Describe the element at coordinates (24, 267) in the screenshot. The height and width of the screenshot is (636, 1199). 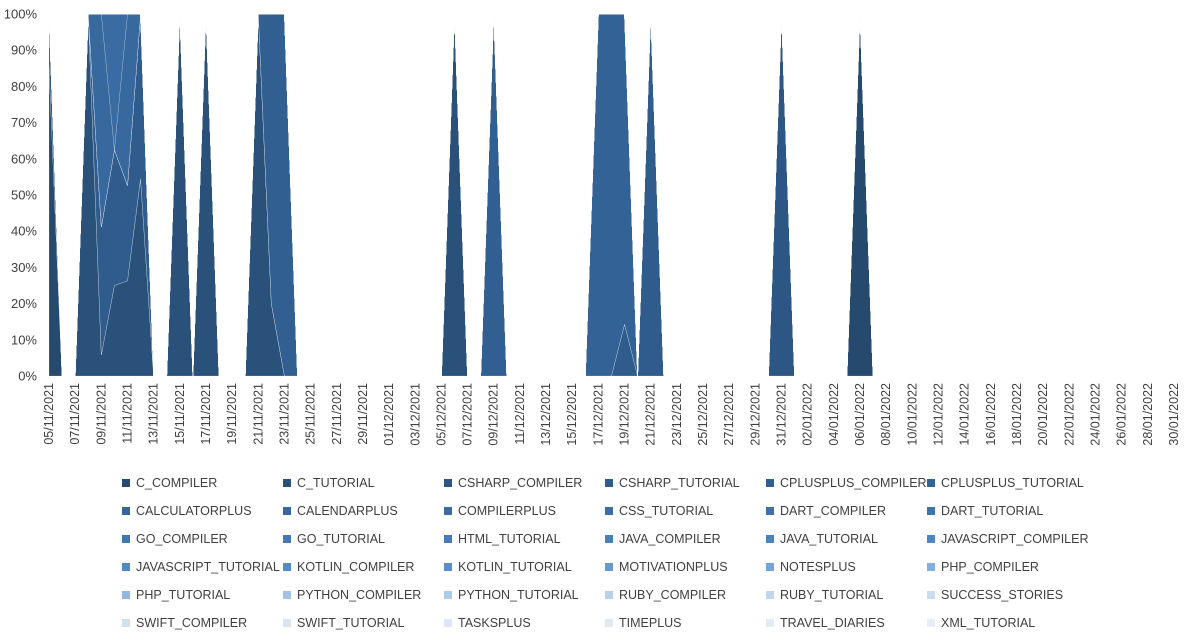
I see `y-tick-label: 30%` at that location.